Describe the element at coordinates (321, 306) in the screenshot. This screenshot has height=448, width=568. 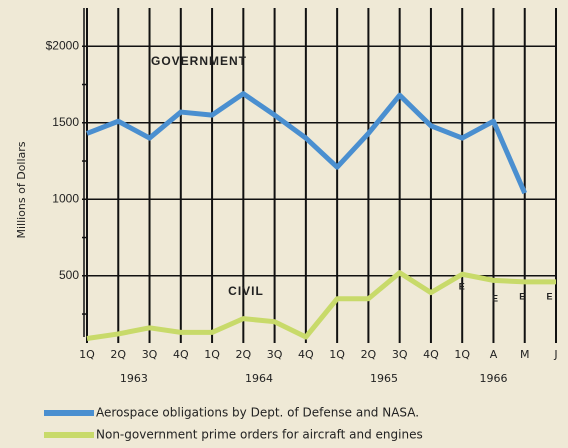
I see `series-line` at that location.